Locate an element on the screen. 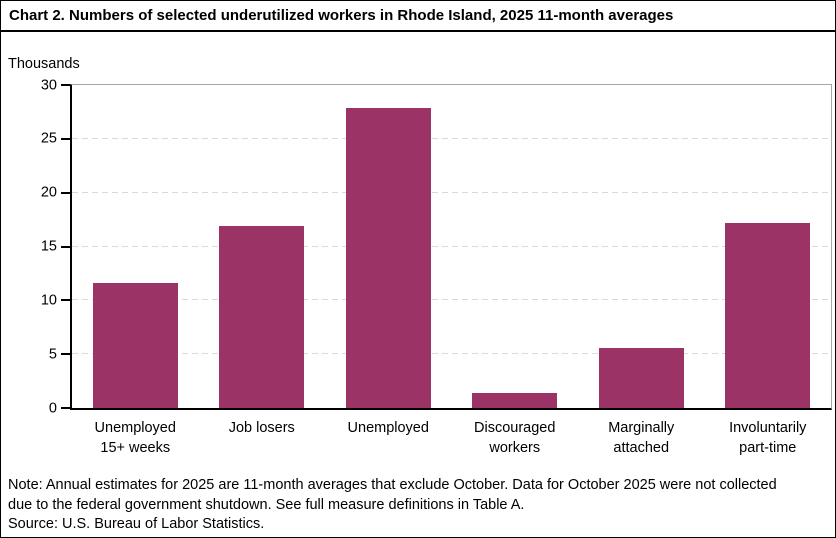  bar-marginally-attached is located at coordinates (641, 377).